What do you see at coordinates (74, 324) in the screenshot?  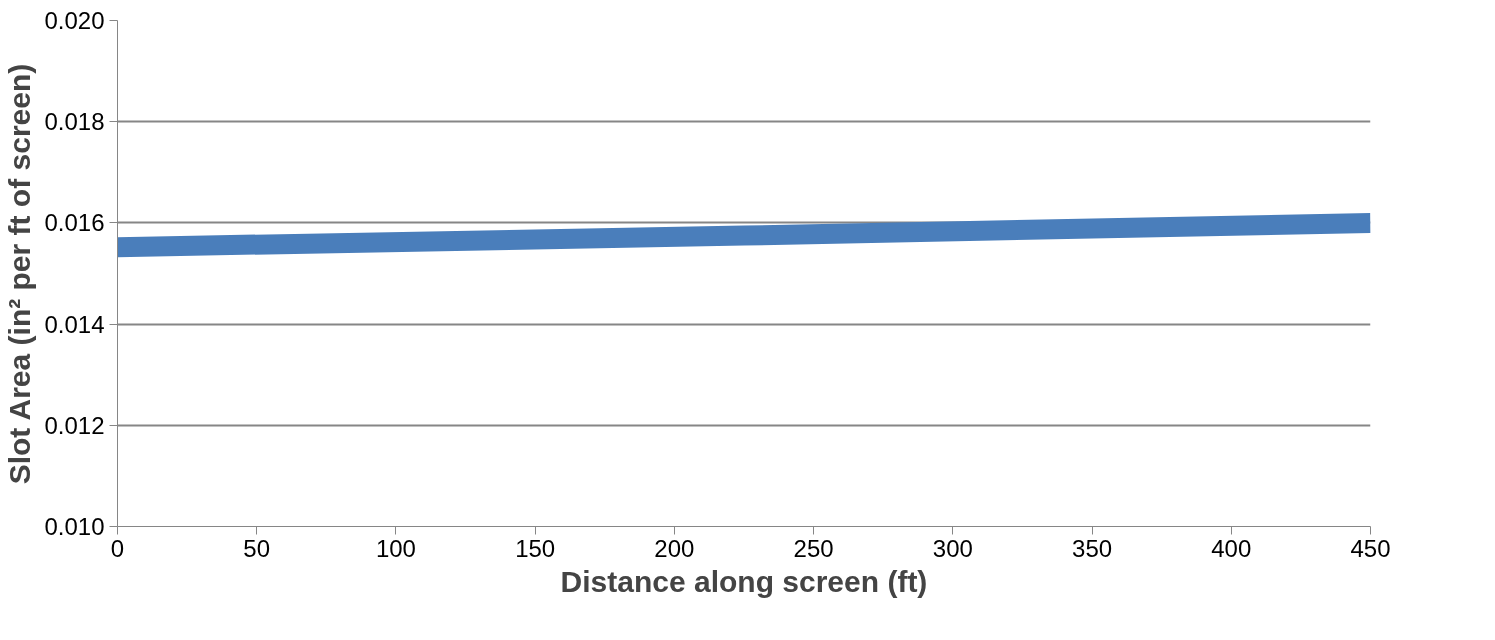 I see `y-tick-label: 0.014` at bounding box center [74, 324].